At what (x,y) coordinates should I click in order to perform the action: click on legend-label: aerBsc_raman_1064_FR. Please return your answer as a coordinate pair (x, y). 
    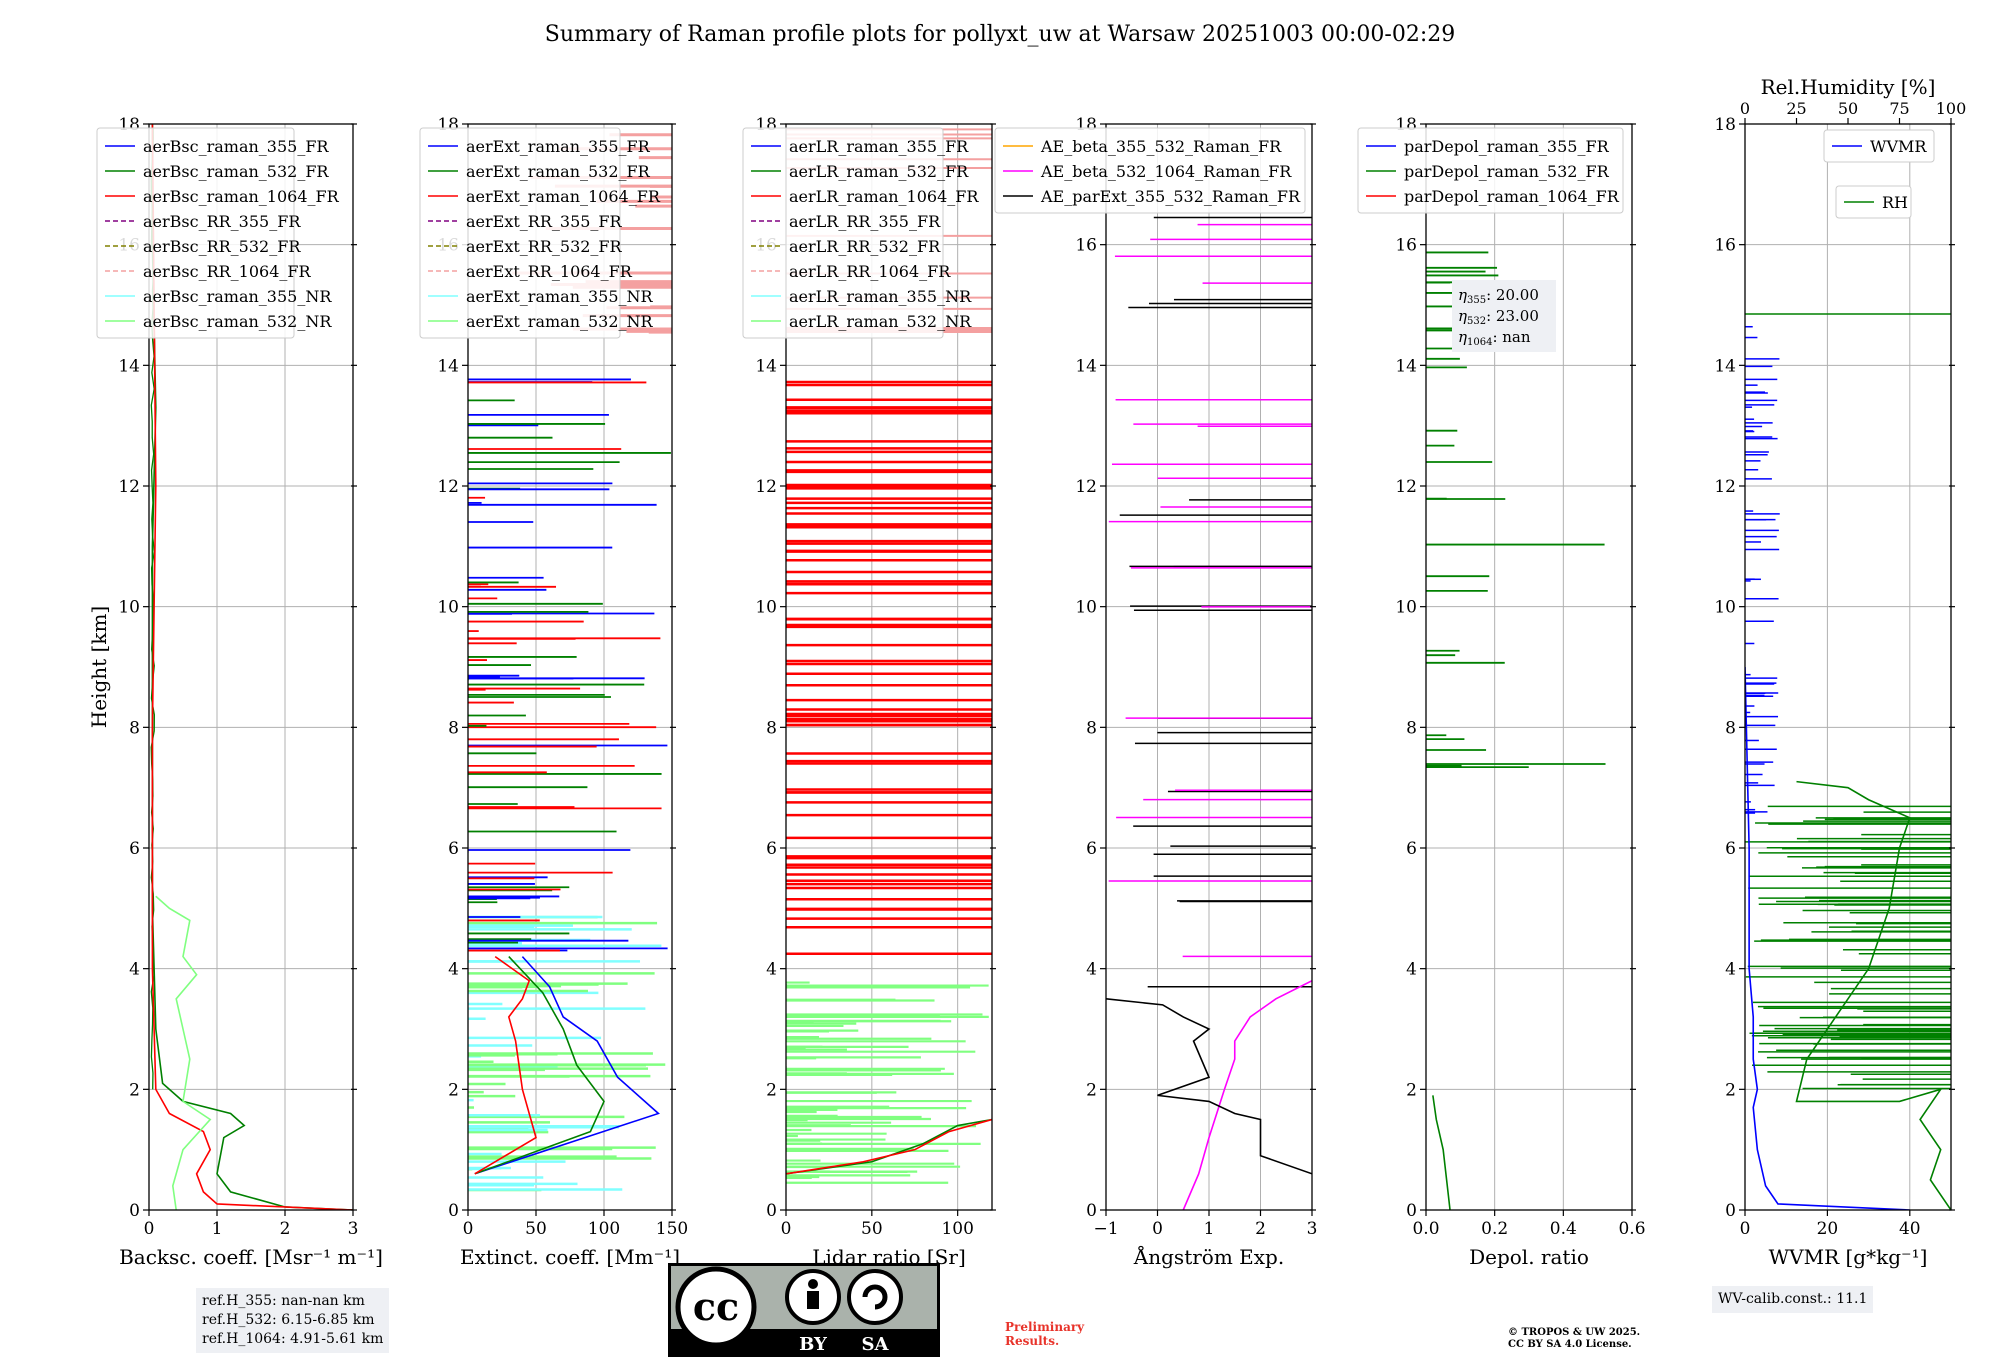
    Looking at the image, I should click on (241, 196).